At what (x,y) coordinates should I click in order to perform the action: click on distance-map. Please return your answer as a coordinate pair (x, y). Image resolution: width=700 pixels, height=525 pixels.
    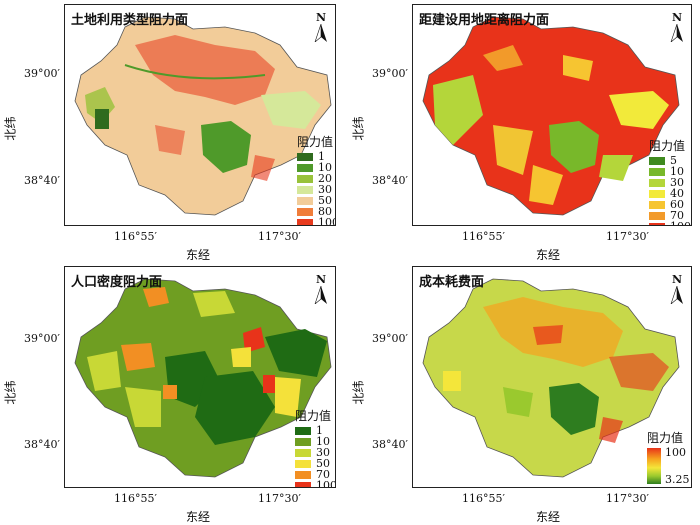
    Looking at the image, I should click on (551, 116).